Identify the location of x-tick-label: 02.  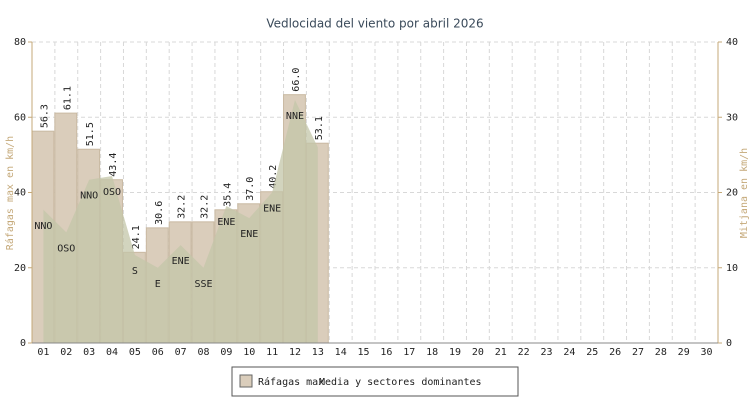
(66, 352).